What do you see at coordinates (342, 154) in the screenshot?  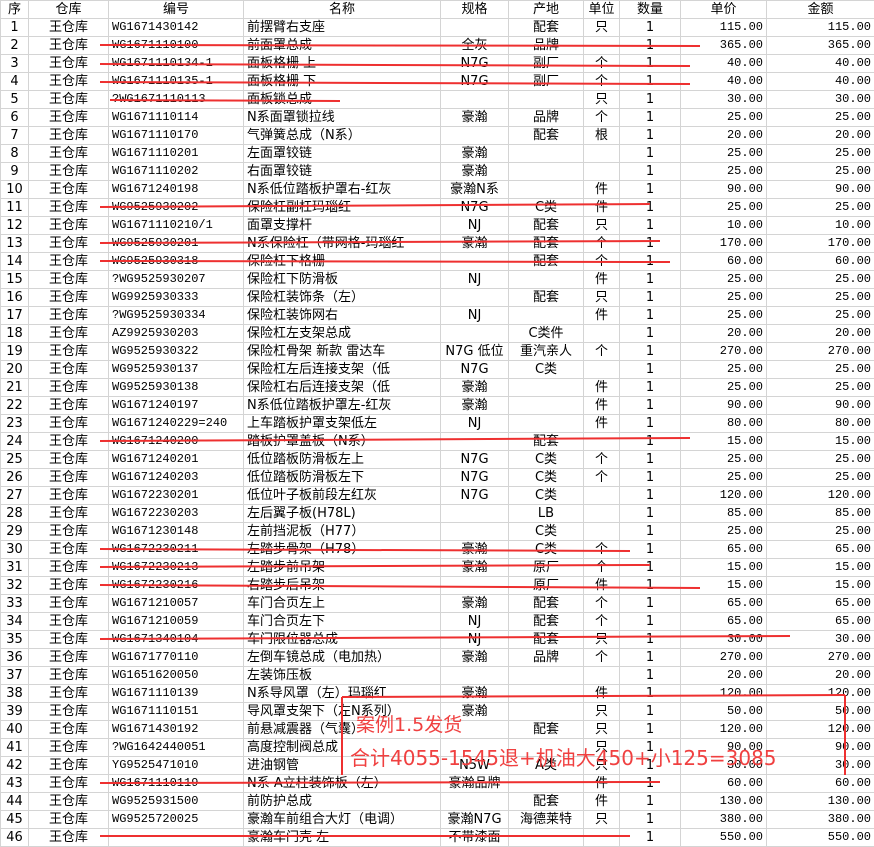 I see `cell: 左面罩铰链` at bounding box center [342, 154].